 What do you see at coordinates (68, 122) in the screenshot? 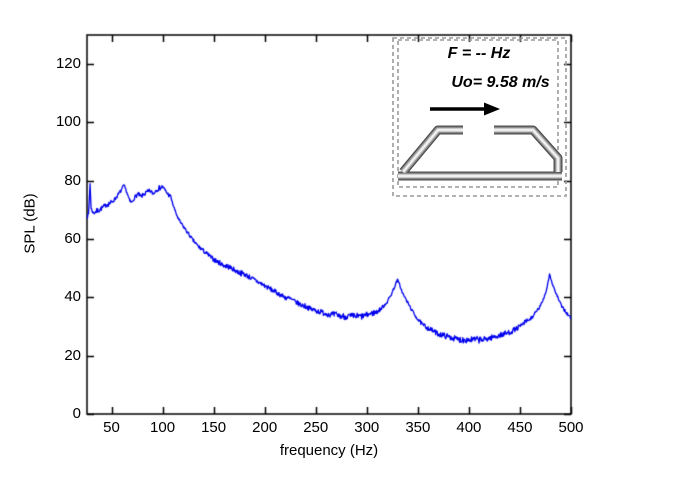
I see `y-tick-label: 100` at bounding box center [68, 122].